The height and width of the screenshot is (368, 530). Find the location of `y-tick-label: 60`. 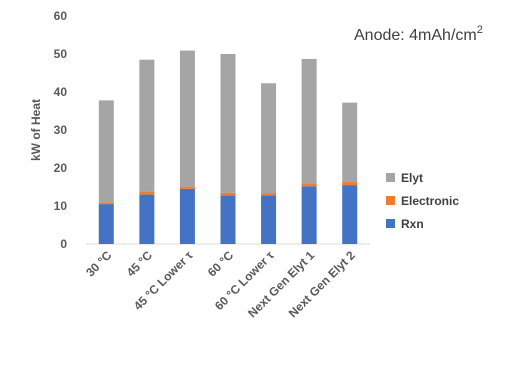

y-tick-label: 60 is located at coordinates (61, 16).